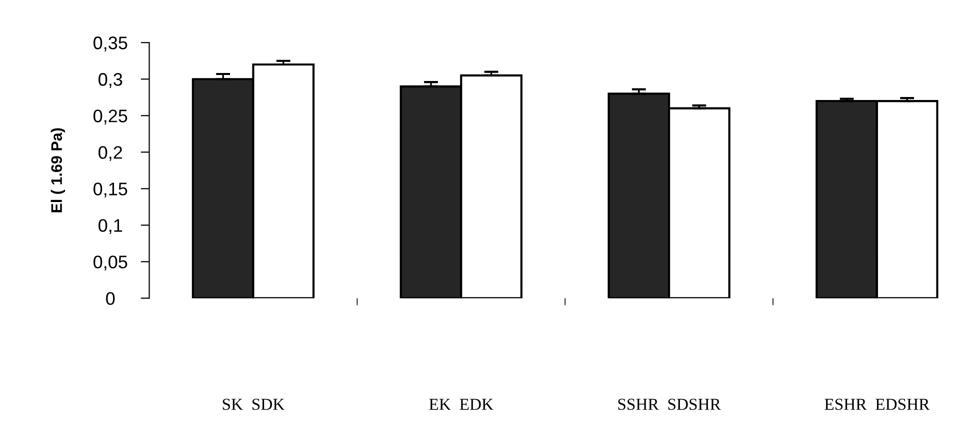 The image size is (963, 426). What do you see at coordinates (111, 263) in the screenshot?
I see `y-tick-label: 0,05` at bounding box center [111, 263].